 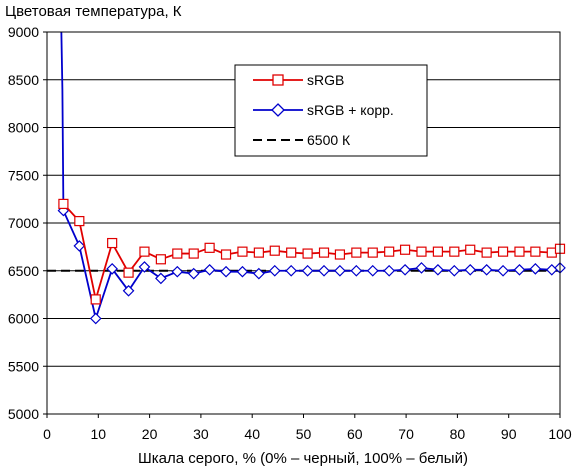 I want to click on y-tick-label-7000: 7000, so click(x=23, y=223).